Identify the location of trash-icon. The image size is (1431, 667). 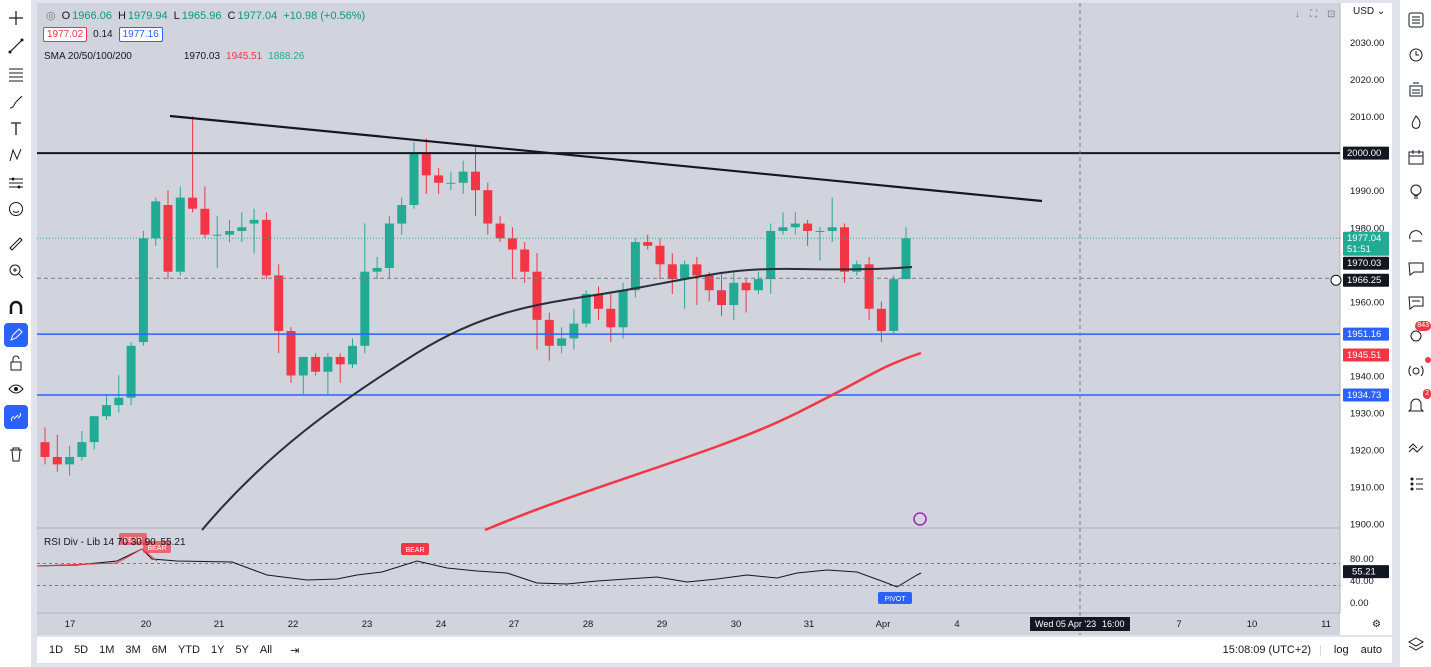
(16, 454).